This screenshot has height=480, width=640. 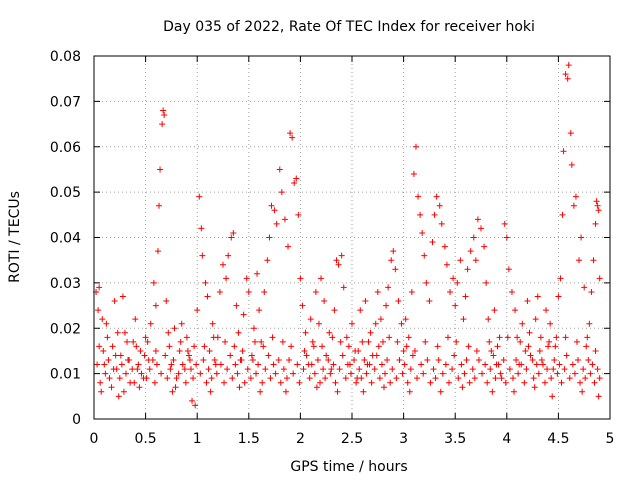 What do you see at coordinates (348, 467) in the screenshot?
I see `x-axis-label: GPS time / hours` at bounding box center [348, 467].